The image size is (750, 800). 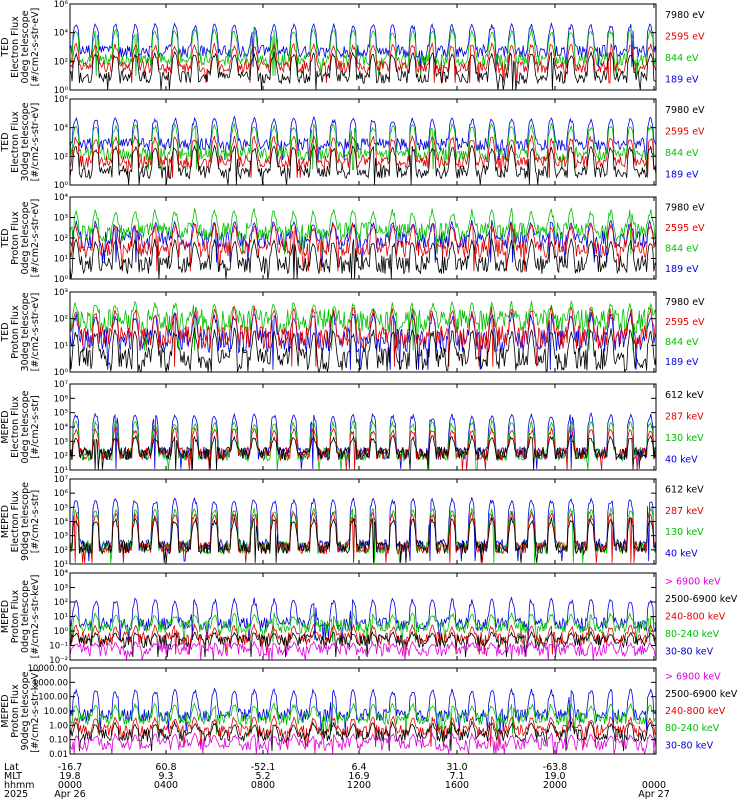 I want to click on x-axis-row-label: hhmm, so click(x=19, y=785).